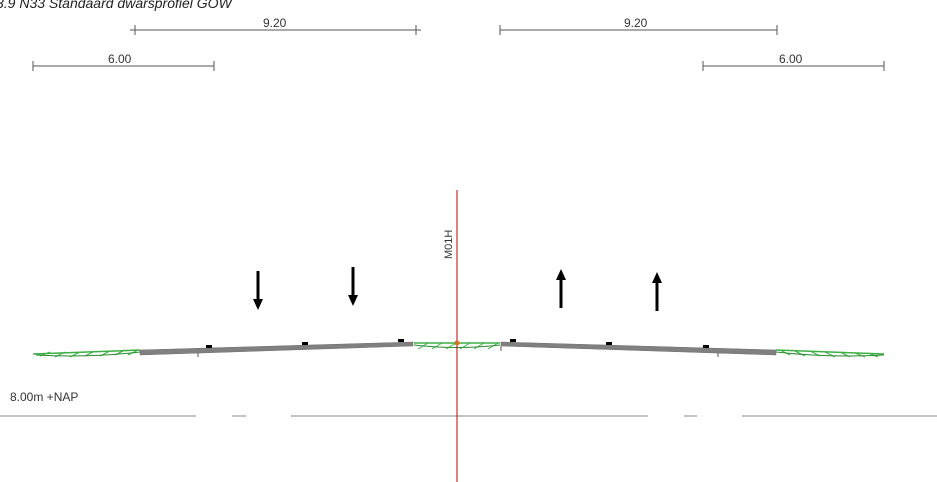 The image size is (937, 482). Describe the element at coordinates (457, 289) in the screenshot. I see `direction-arrows` at that location.